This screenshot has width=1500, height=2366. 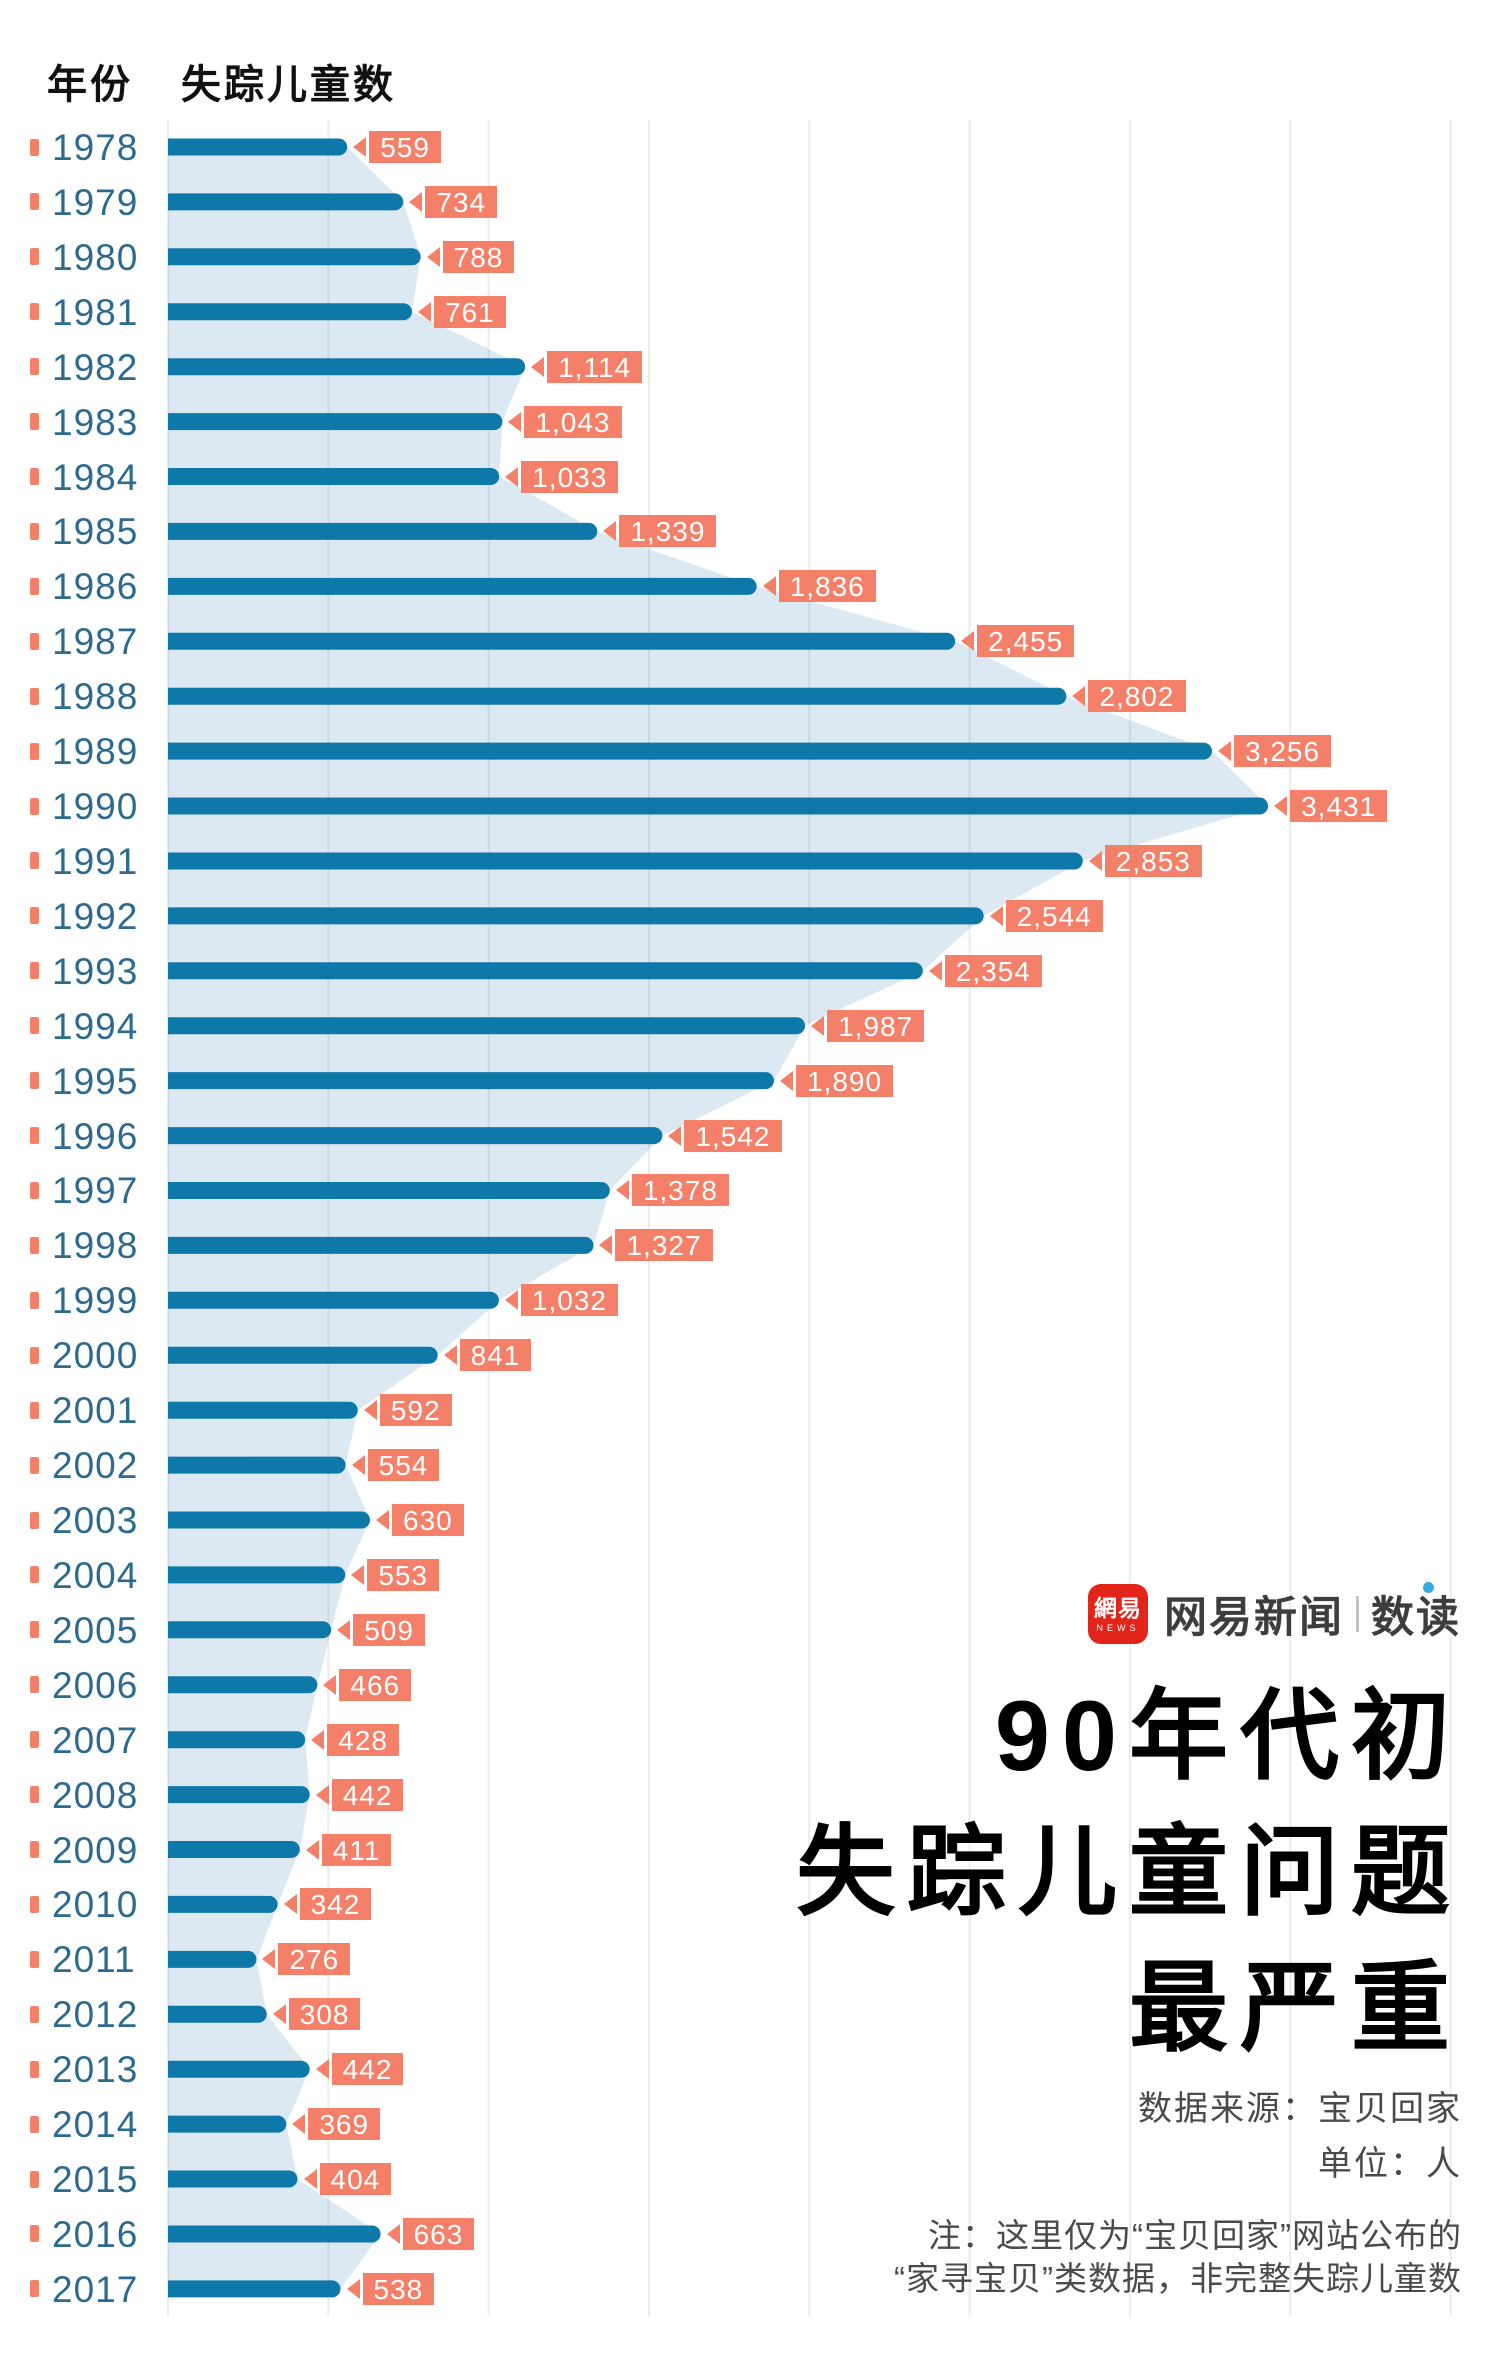 What do you see at coordinates (95, 367) in the screenshot?
I see `year-label-1982: 1982` at bounding box center [95, 367].